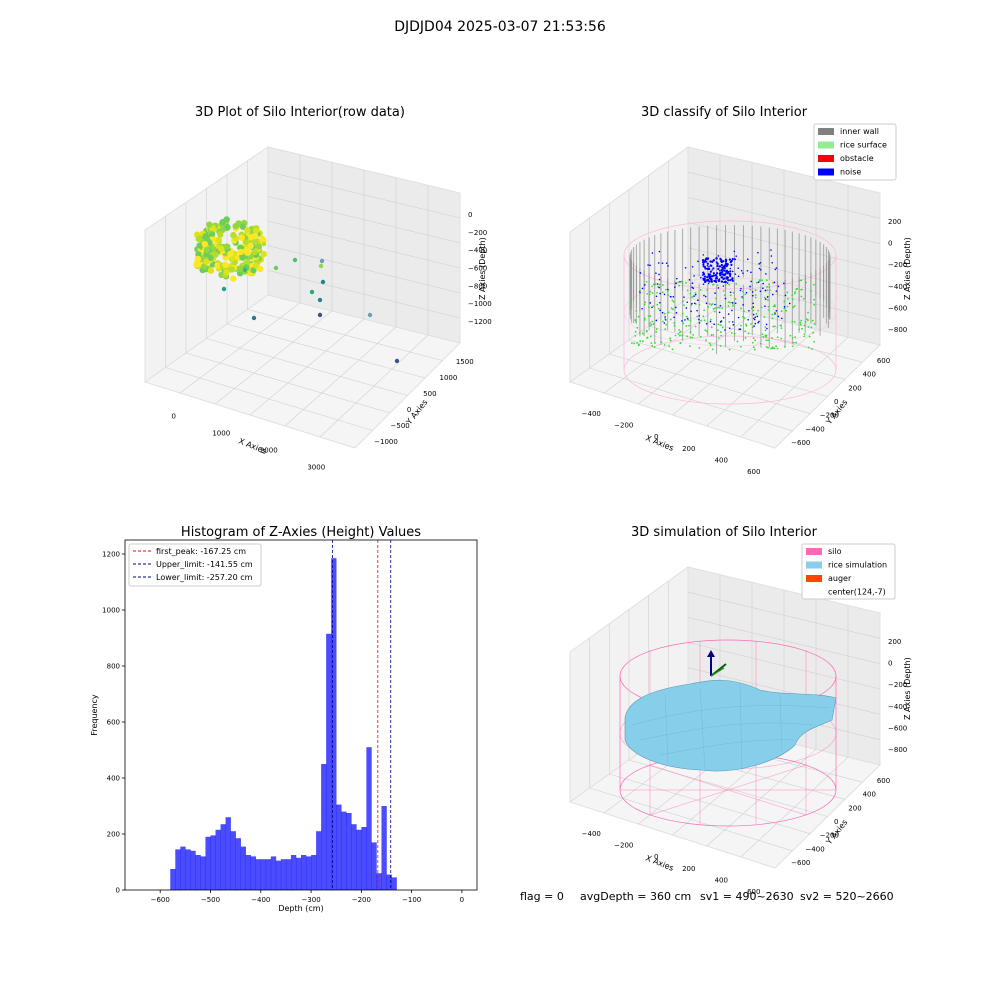 The height and width of the screenshot is (1000, 1000). Describe the element at coordinates (174, 417) in the screenshot. I see `raw-3d-x-tick: 0` at that location.